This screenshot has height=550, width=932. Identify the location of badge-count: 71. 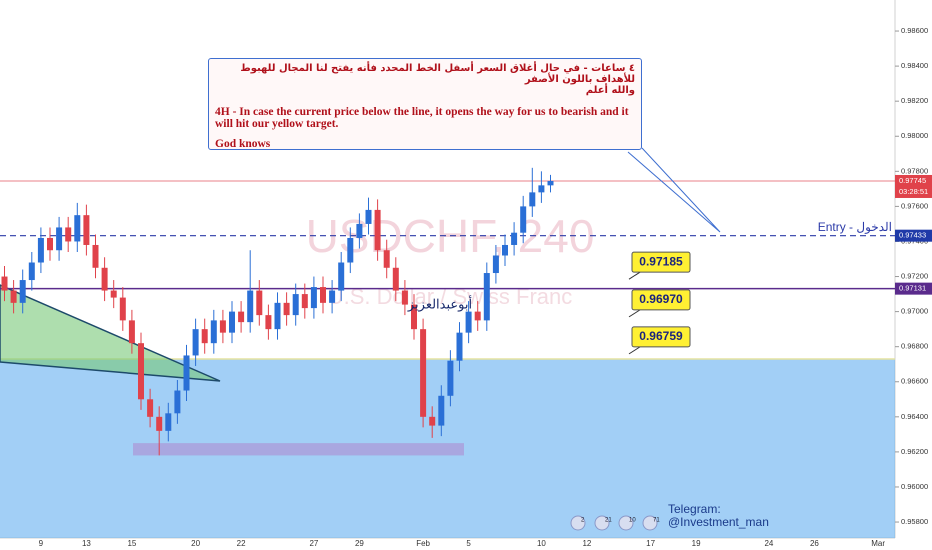
(656, 521).